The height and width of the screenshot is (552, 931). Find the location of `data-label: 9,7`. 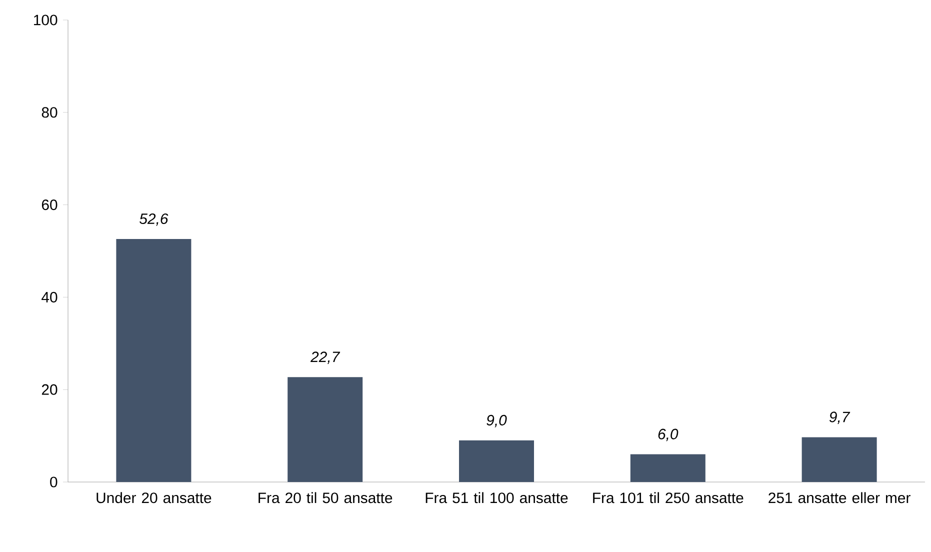

data-label: 9,7 is located at coordinates (839, 418).